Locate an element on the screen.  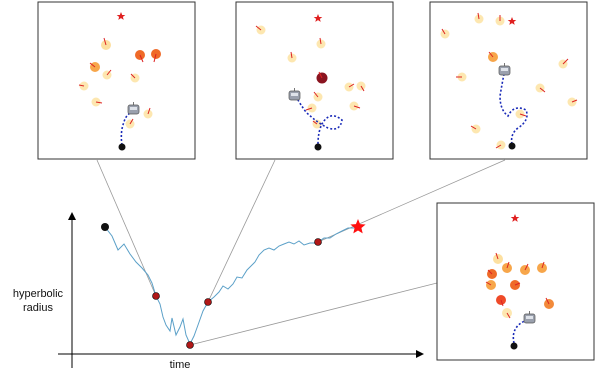
x-axis-label: time is located at coordinates (180, 365).